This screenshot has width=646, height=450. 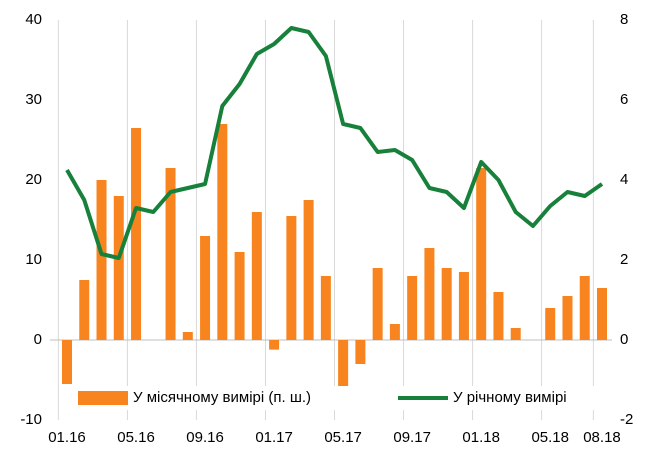 What do you see at coordinates (343, 437) in the screenshot?
I see `x-tick-label: 05.17` at bounding box center [343, 437].